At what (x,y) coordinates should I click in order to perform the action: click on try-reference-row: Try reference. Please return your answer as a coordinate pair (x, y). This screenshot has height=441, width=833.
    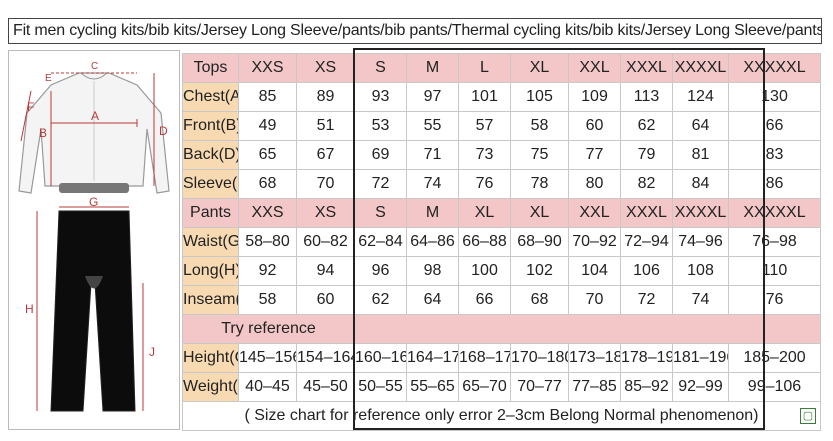
    Looking at the image, I should click on (501, 329).